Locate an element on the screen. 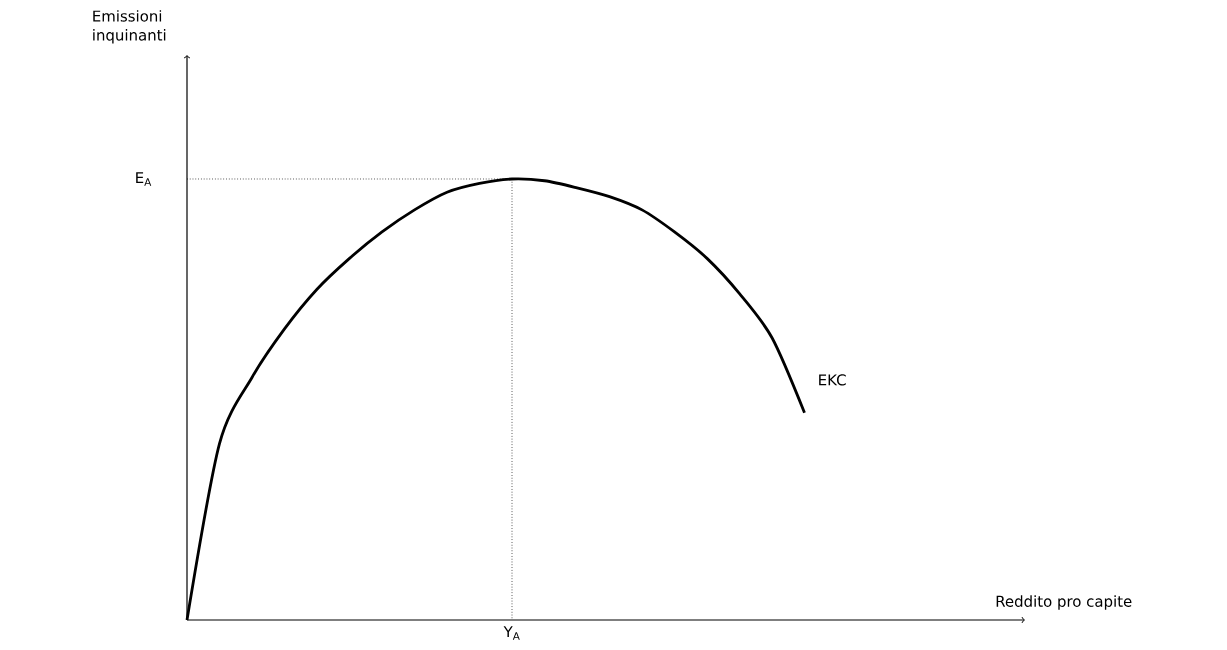 The image size is (1227, 650). text: Reddito pro capite is located at coordinates (1064, 602).